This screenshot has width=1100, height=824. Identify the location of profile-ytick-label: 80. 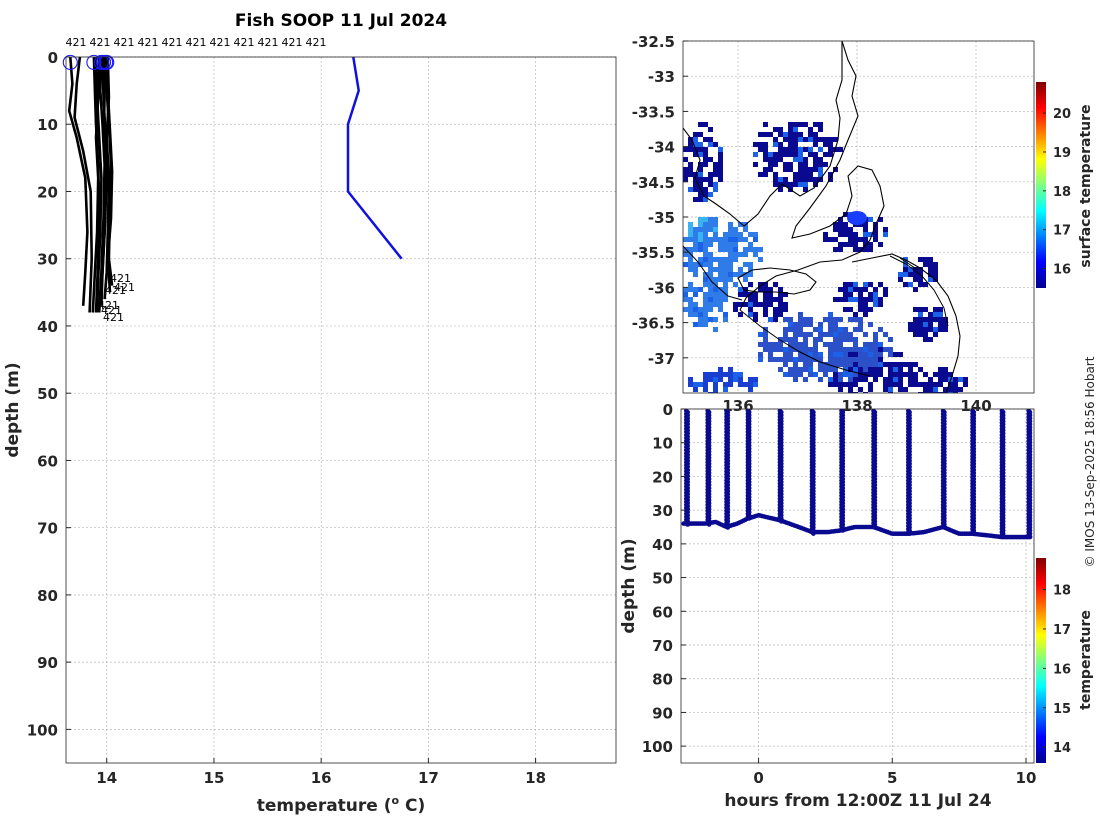
(47, 596).